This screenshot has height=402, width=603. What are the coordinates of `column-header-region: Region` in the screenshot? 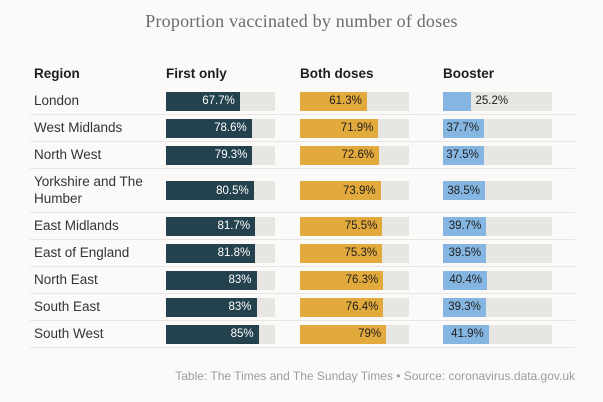 It's located at (57, 73).